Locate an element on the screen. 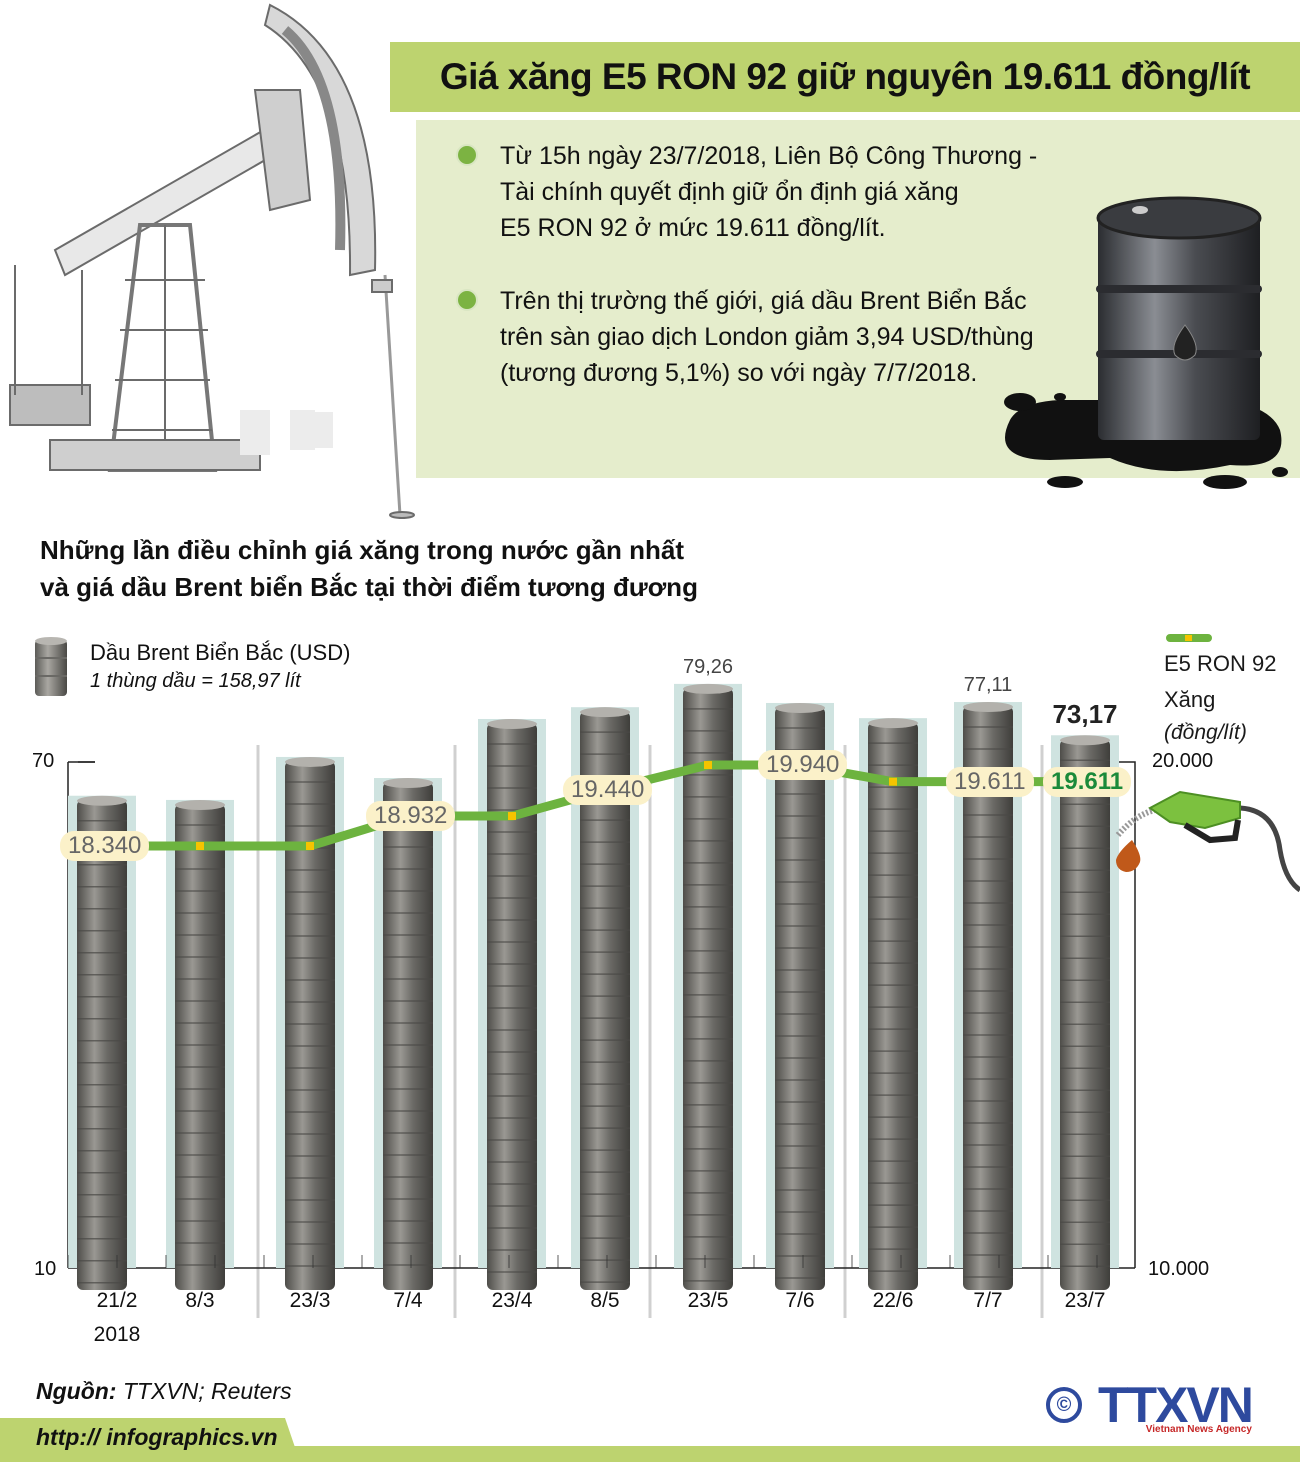 The height and width of the screenshot is (1462, 1300). x-axis-label: 23/5 is located at coordinates (708, 1300).